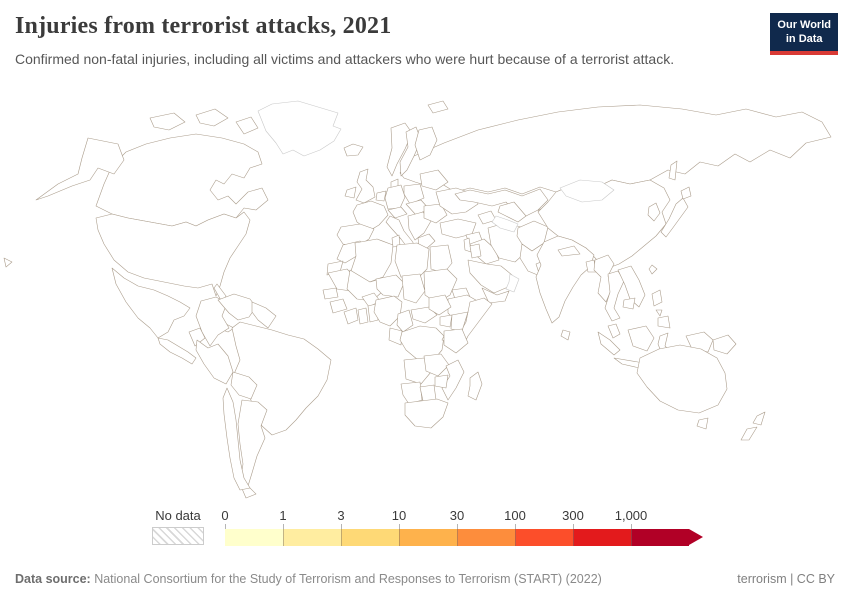  What do you see at coordinates (330, 293) in the screenshot?
I see `country-senegal` at bounding box center [330, 293].